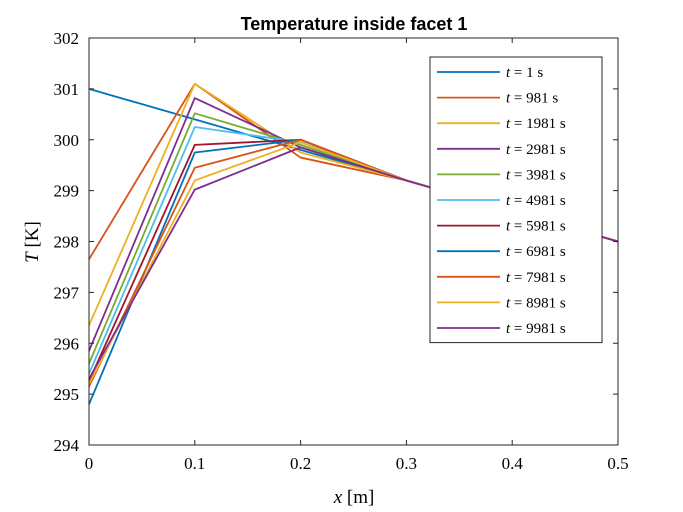 This screenshot has height=512, width=683. I want to click on x-tick-label: 0, so click(89, 463).